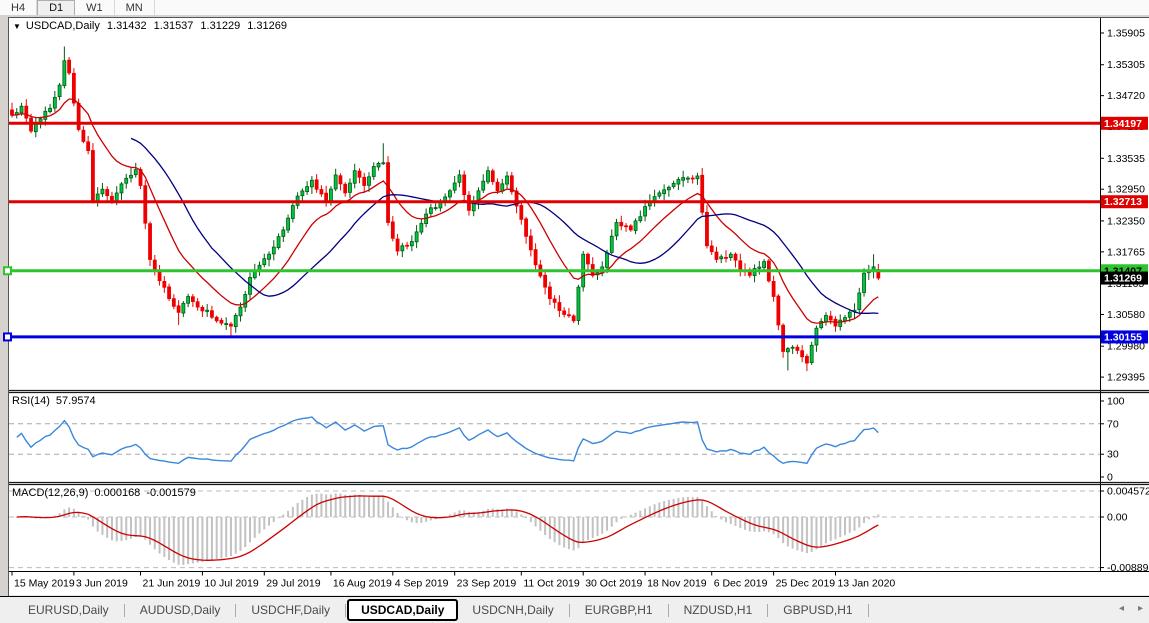  I want to click on svg-text: 0.00, so click(1117, 518).